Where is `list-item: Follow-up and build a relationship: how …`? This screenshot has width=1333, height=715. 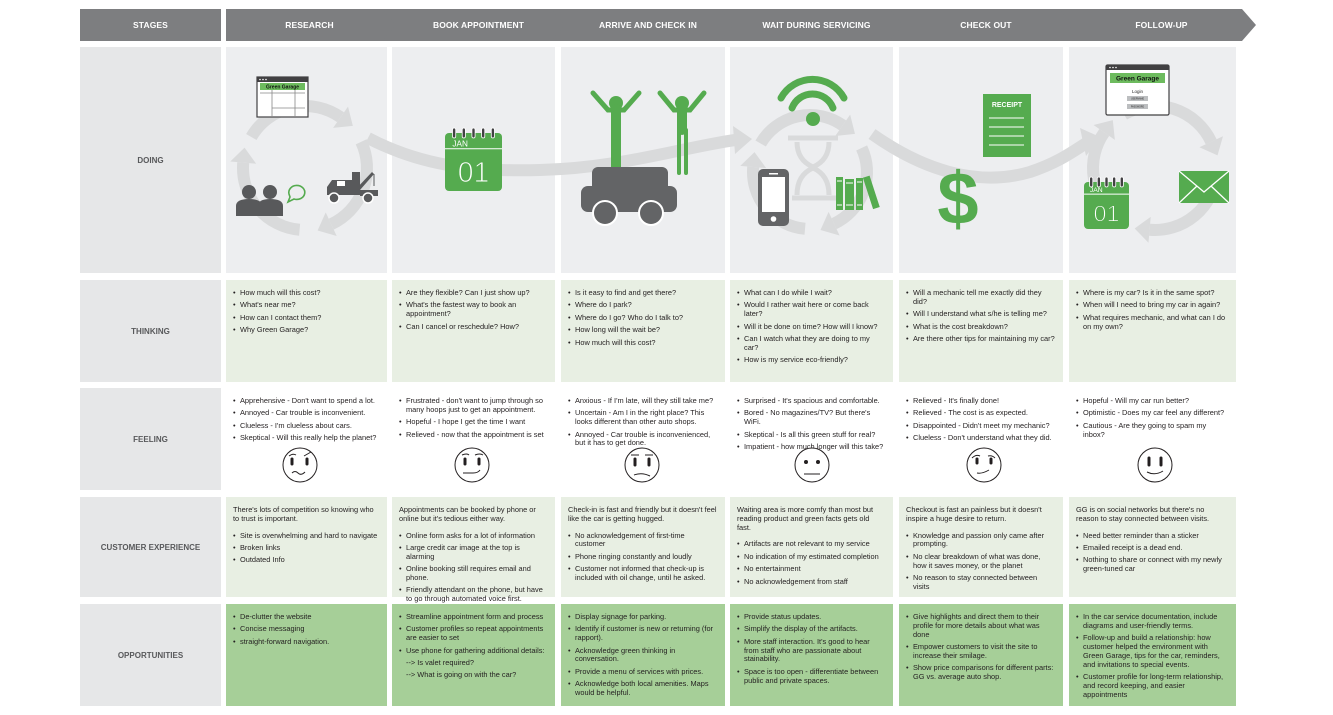 list-item: Follow-up and build a relationship: how … is located at coordinates (1152, 651).